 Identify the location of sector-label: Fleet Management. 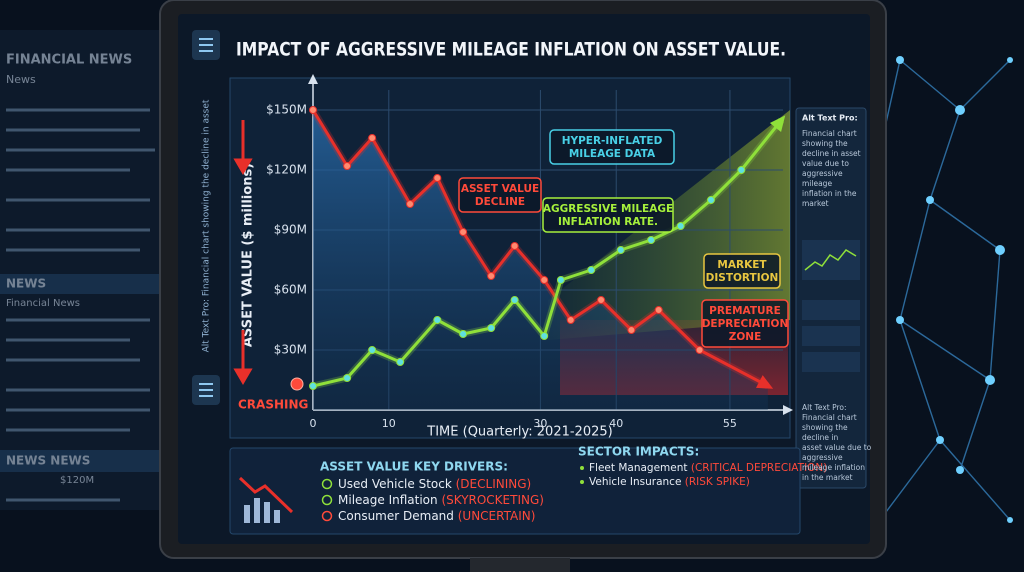
(638, 468).